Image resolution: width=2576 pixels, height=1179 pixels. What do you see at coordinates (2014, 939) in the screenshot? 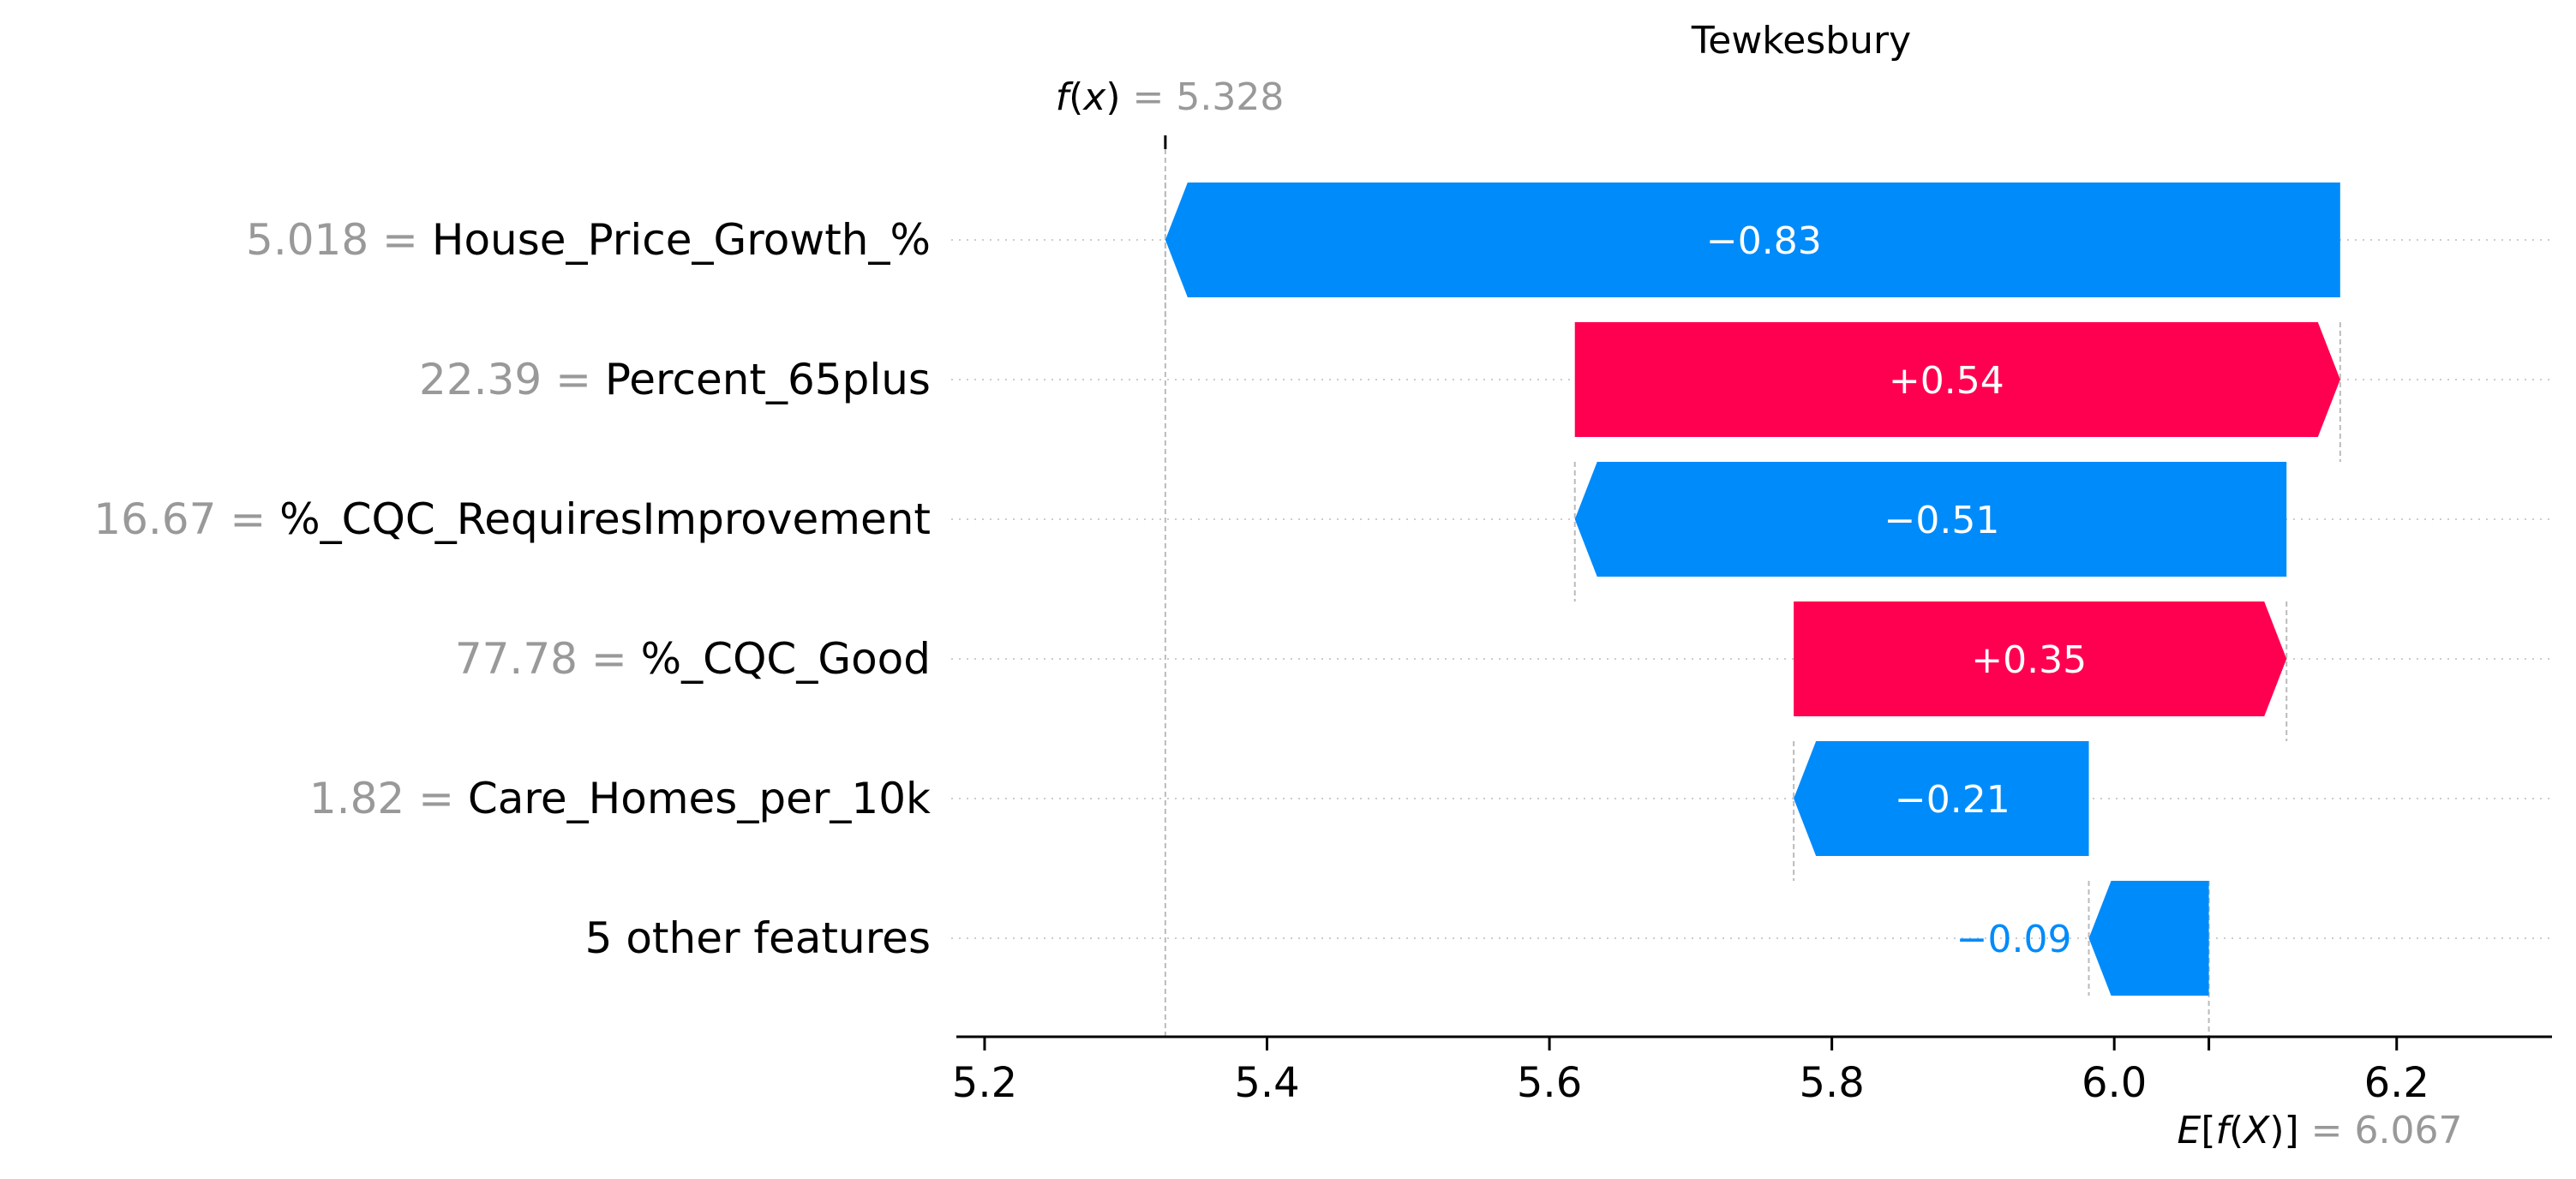
I see `contribution-label: −0.09` at bounding box center [2014, 939].